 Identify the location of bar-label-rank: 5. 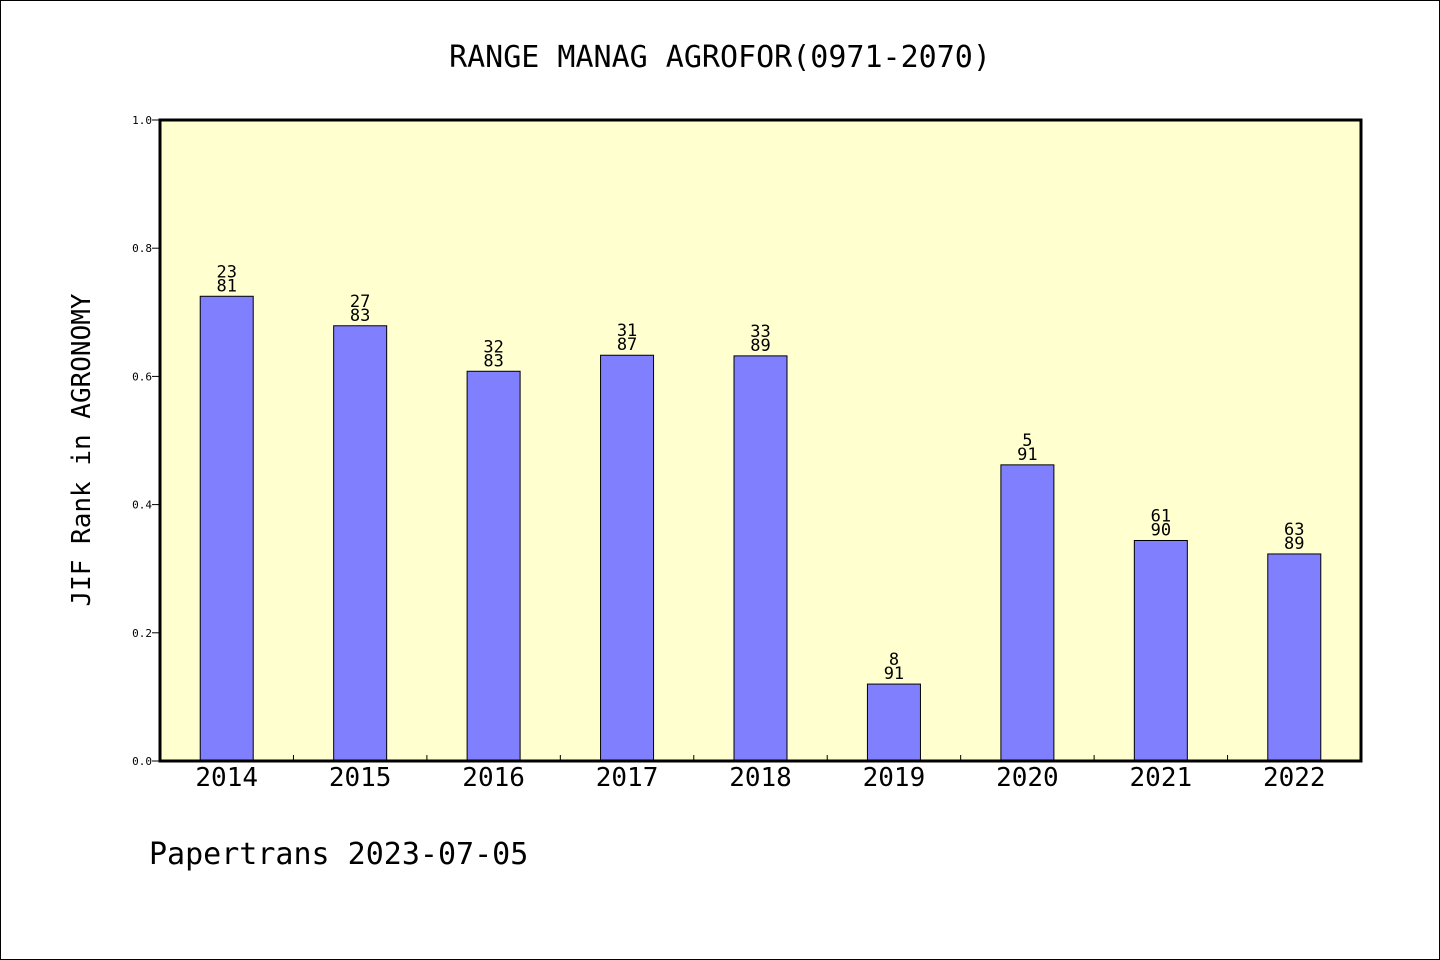
(1027, 441).